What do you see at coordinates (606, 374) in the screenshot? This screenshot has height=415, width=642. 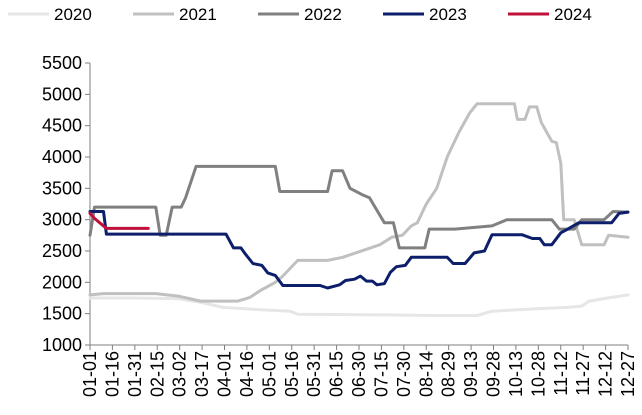 I see `x-tick-label: 12-12` at bounding box center [606, 374].